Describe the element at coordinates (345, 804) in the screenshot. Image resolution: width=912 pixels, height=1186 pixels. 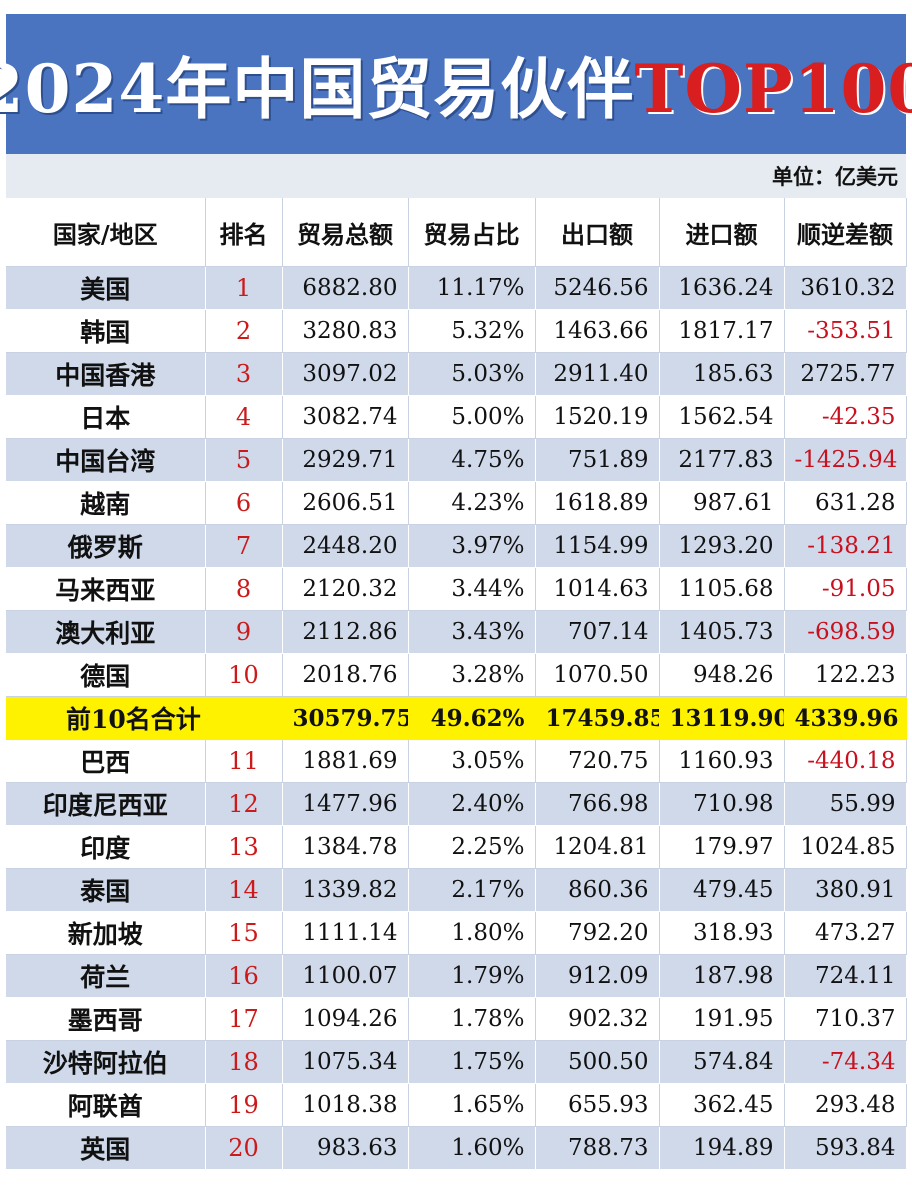
I see `total-cell: 1477.96` at that location.